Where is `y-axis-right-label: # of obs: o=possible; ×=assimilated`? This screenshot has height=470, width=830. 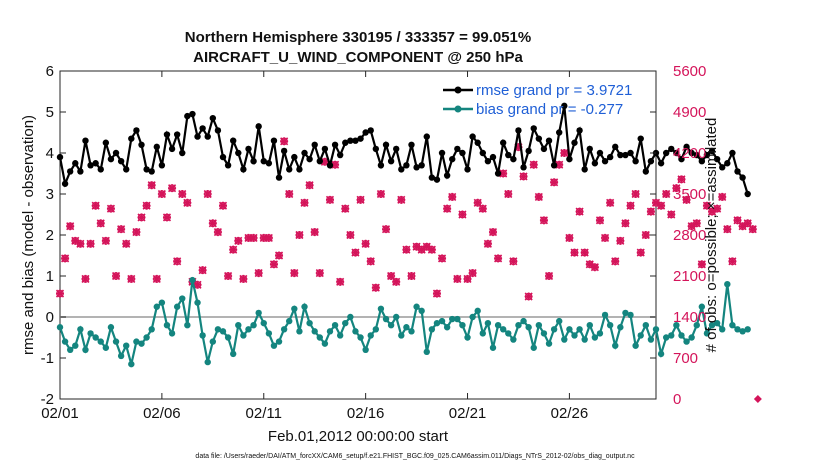
y-axis-right-label: # of obs: o=possible; ×=assimilated is located at coordinates (711, 235).